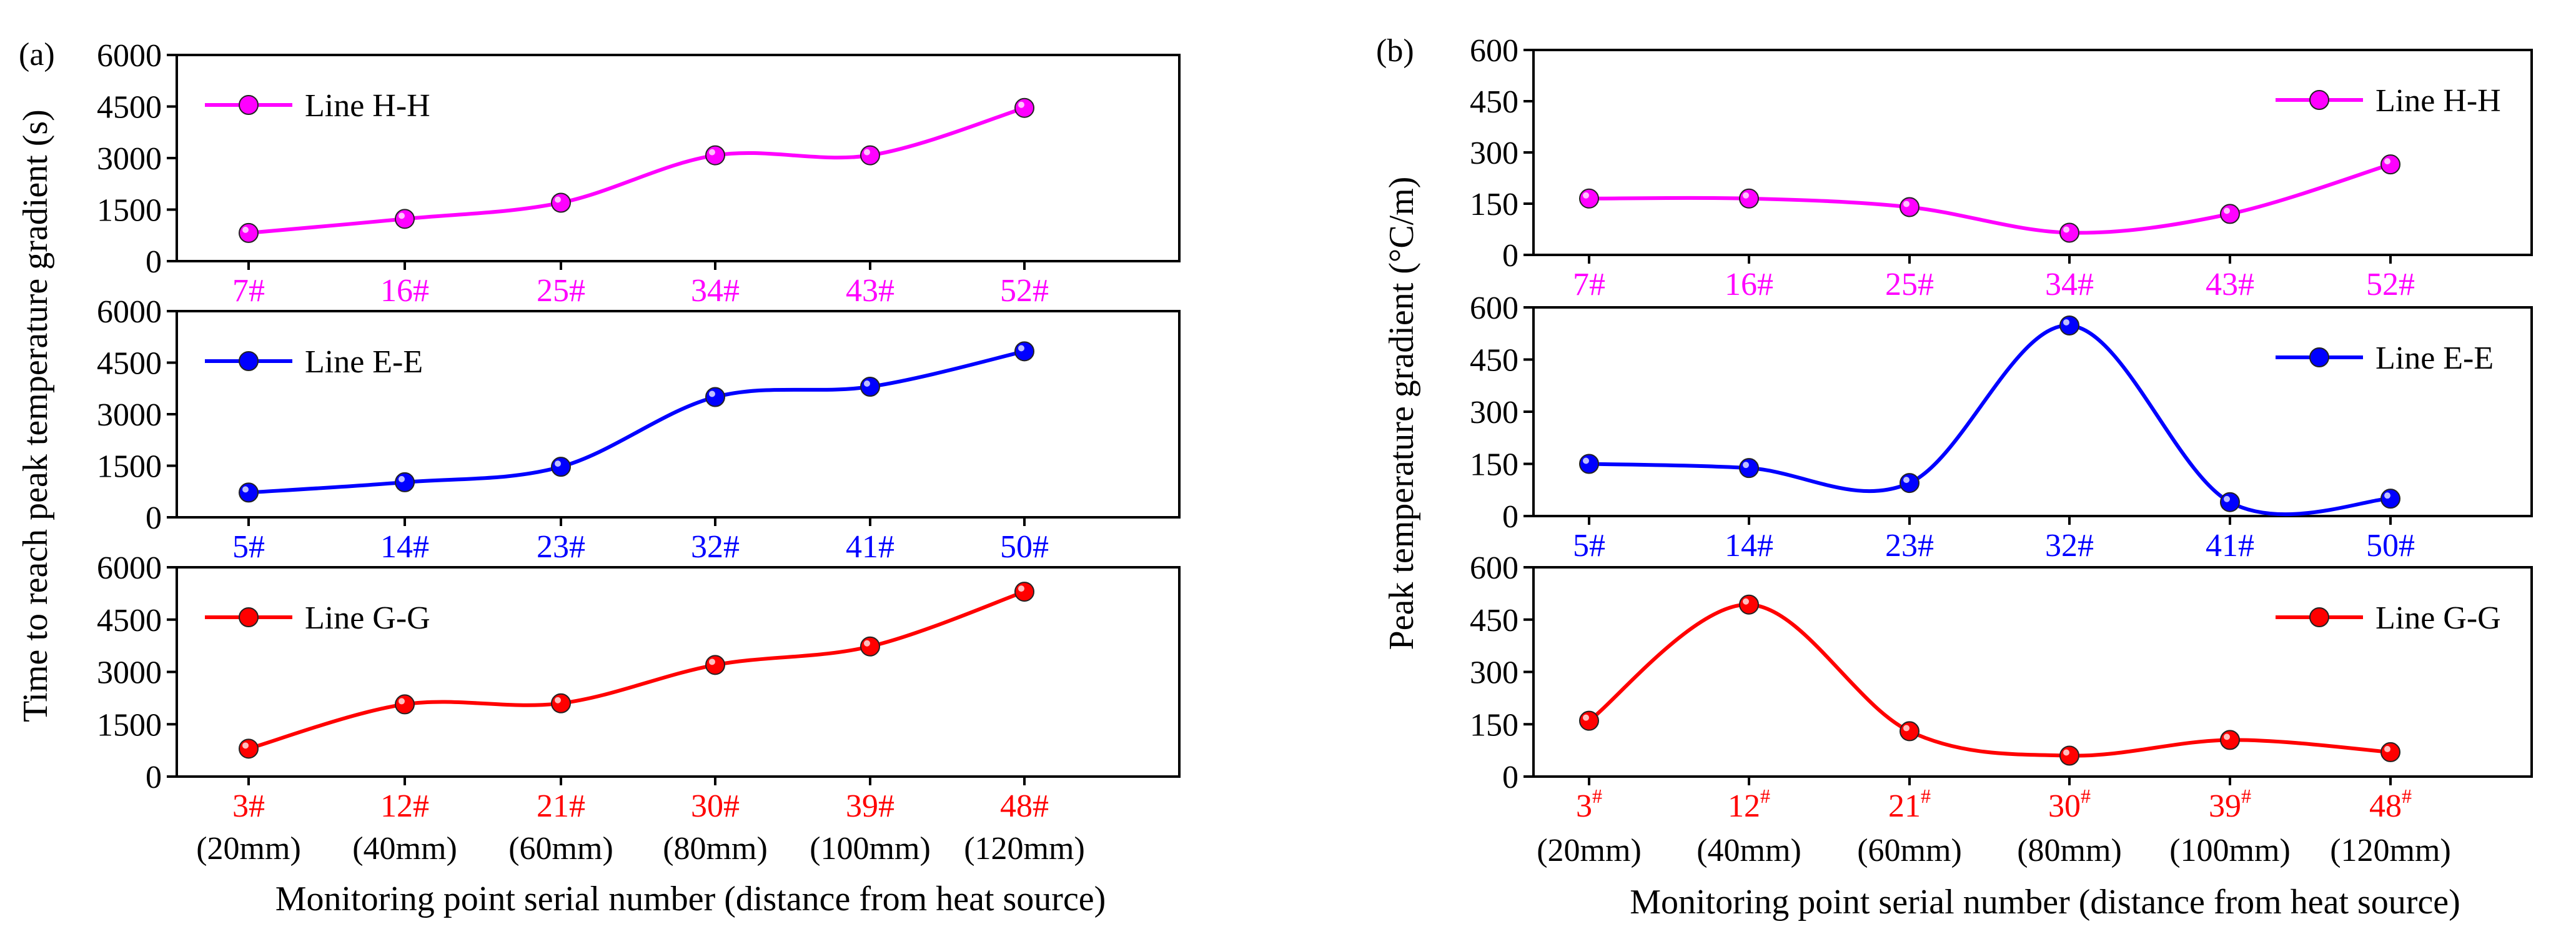 This screenshot has width=2576, height=949. Describe the element at coordinates (1749, 850) in the screenshot. I see `distance-label: (40mm)` at that location.